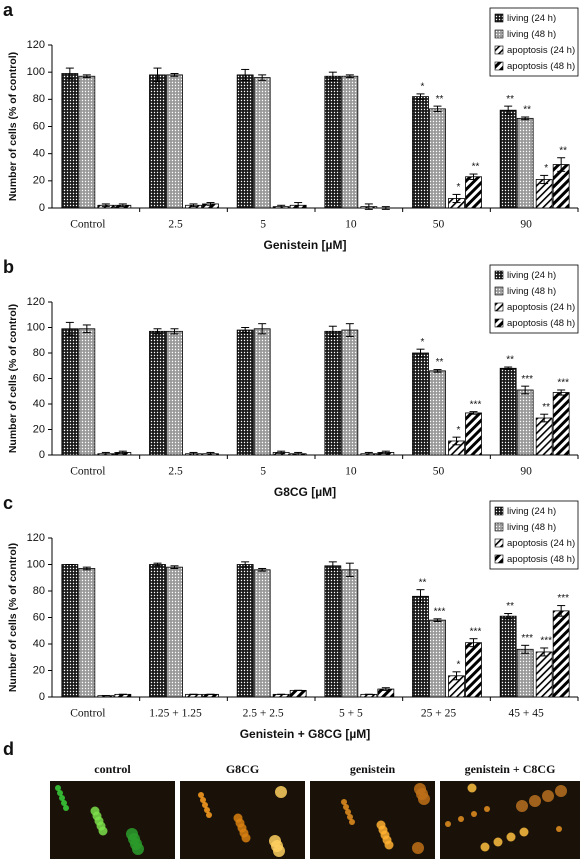 The image size is (585, 861). What do you see at coordinates (8, 10) in the screenshot?
I see `panel-label: a` at bounding box center [8, 10].